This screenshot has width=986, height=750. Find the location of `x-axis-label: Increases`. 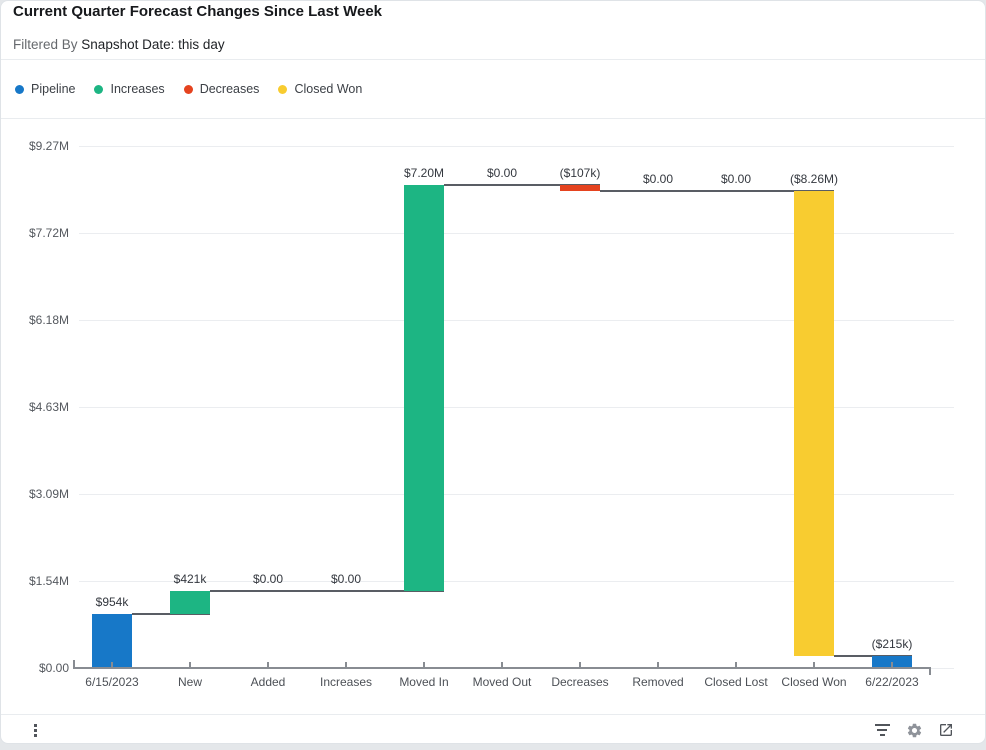

x-axis-label: Increases is located at coordinates (346, 682).